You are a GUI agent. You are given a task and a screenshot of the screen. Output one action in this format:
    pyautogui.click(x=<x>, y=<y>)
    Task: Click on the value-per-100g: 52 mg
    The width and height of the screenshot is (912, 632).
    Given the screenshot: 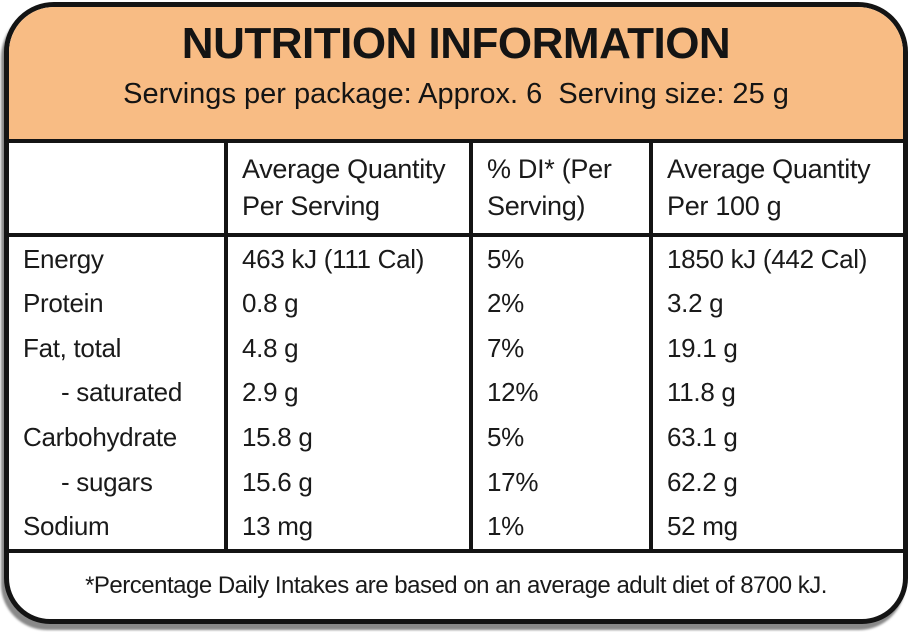 What is the action you would take?
    pyautogui.click(x=776, y=526)
    